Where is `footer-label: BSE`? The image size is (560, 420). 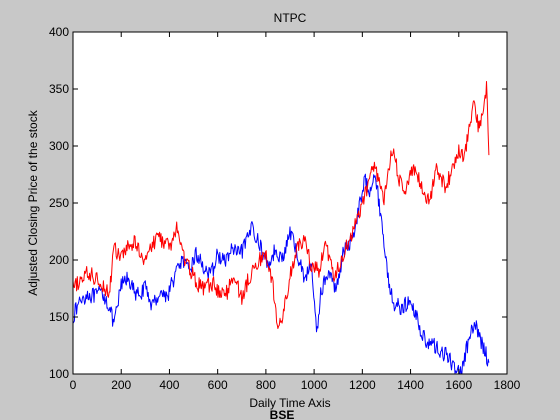
footer-label: BSE is located at coordinates (282, 414).